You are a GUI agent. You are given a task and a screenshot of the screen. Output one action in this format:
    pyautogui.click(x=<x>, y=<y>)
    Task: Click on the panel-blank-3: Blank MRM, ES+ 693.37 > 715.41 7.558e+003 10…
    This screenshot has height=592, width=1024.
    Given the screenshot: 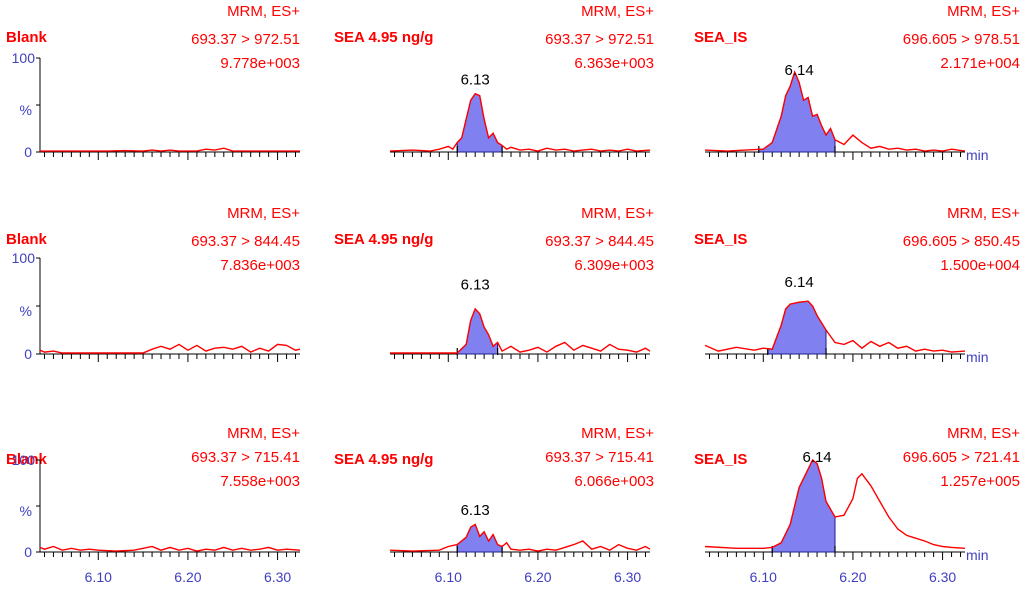 What is the action you would take?
    pyautogui.click(x=153, y=505)
    